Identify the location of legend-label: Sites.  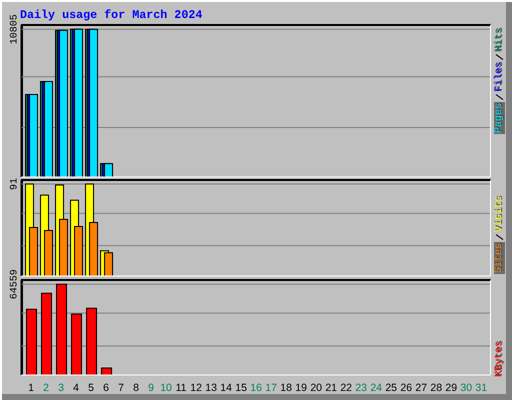
(499, 258).